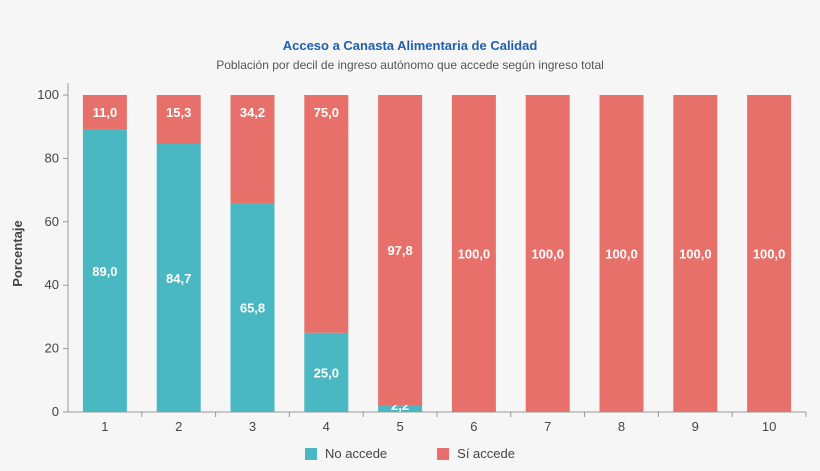 The image size is (820, 471). Describe the element at coordinates (17, 253) in the screenshot. I see `y-axis-label: Porcentaje` at that location.